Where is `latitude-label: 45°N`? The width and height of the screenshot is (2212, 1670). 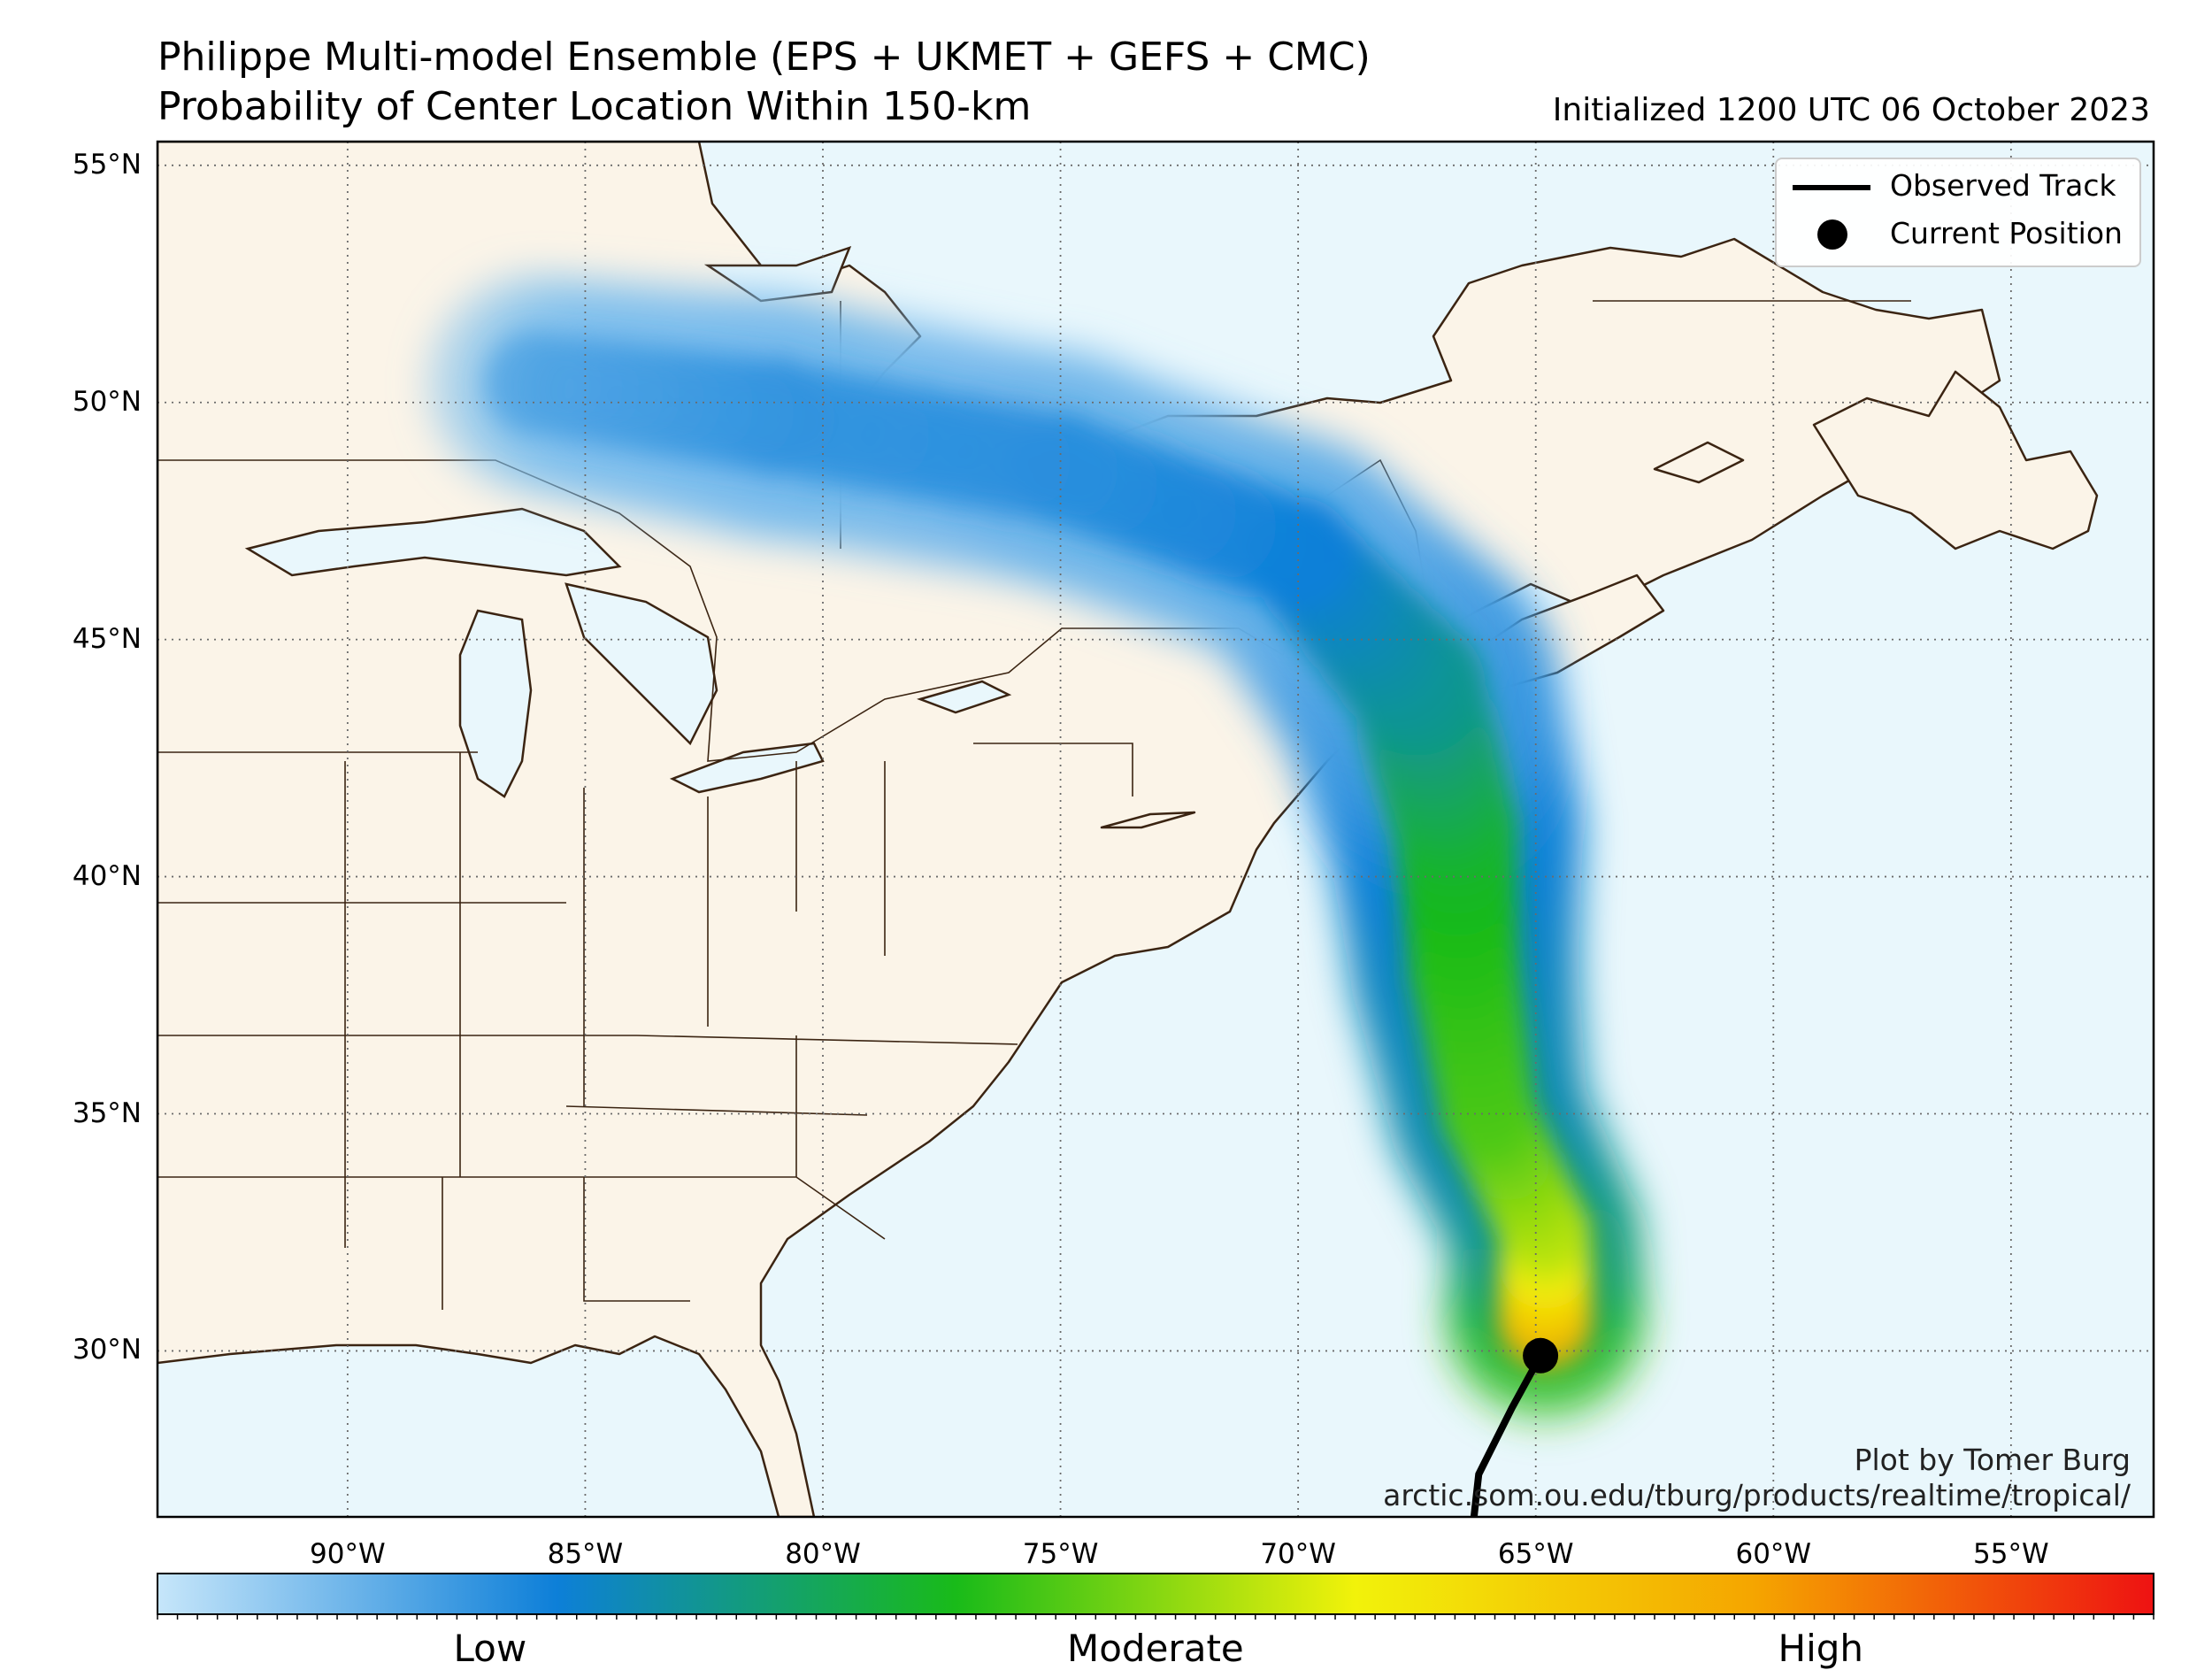 latitude-label: 45°N is located at coordinates (107, 638).